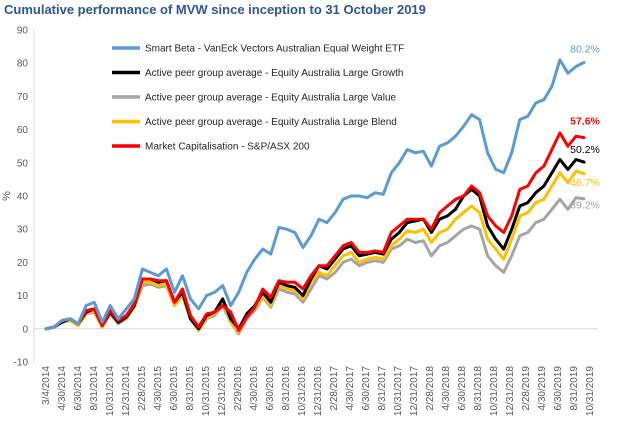 The image size is (618, 430). I want to click on y-tick-label: 30, so click(23, 230).